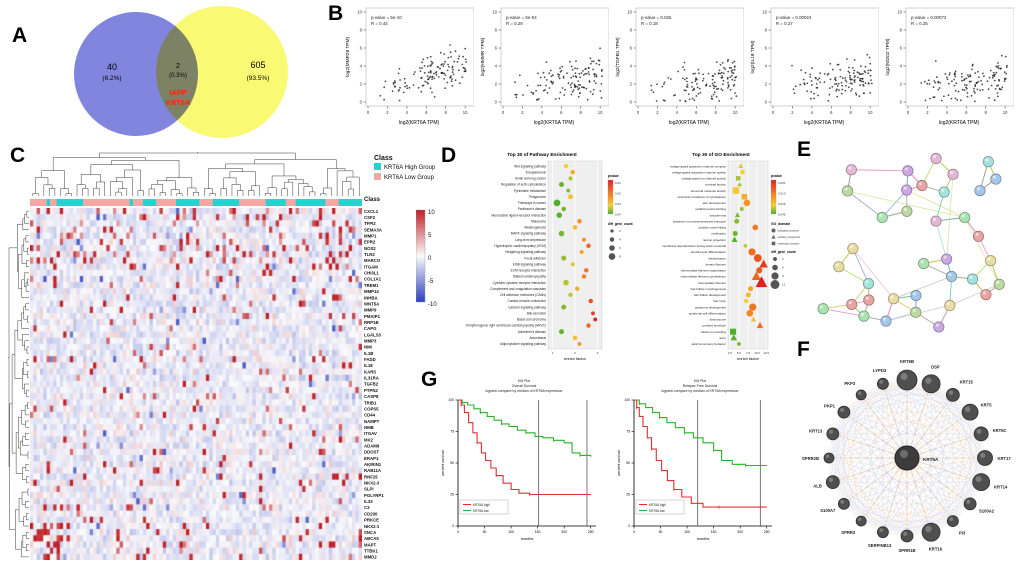 The height and width of the screenshot is (570, 1020). What do you see at coordinates (618, 215) in the screenshot?
I see `svg-text: 0.04` at bounding box center [618, 215].